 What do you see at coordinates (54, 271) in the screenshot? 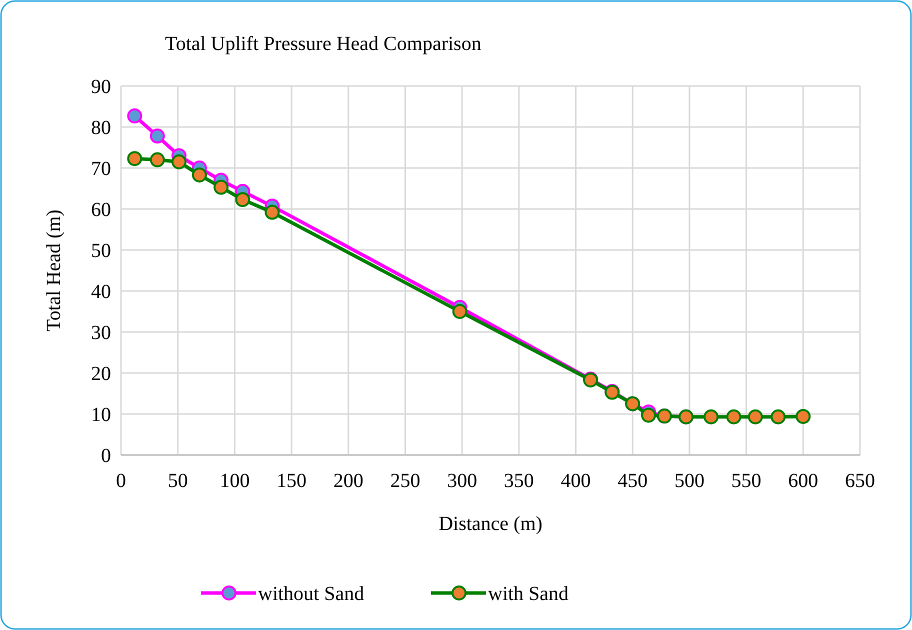
I see `y-axis-title: Total Head (m)` at bounding box center [54, 271].